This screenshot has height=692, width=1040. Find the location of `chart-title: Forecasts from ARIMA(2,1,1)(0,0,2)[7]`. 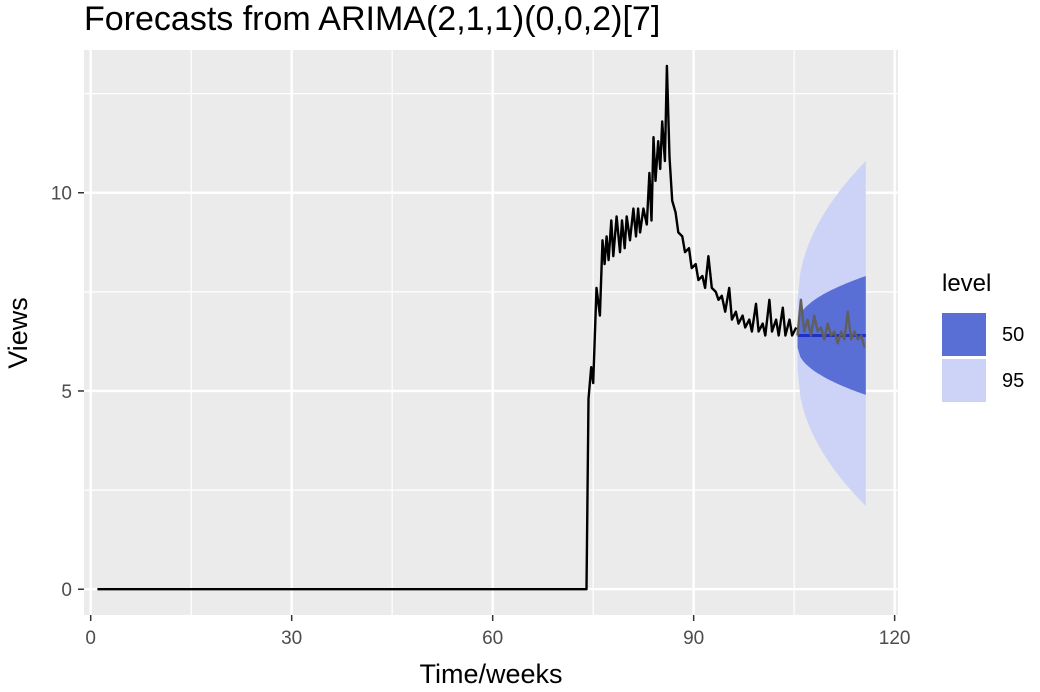

chart-title: Forecasts from ARIMA(2,1,1)(0,0,2)[7] is located at coordinates (372, 19).